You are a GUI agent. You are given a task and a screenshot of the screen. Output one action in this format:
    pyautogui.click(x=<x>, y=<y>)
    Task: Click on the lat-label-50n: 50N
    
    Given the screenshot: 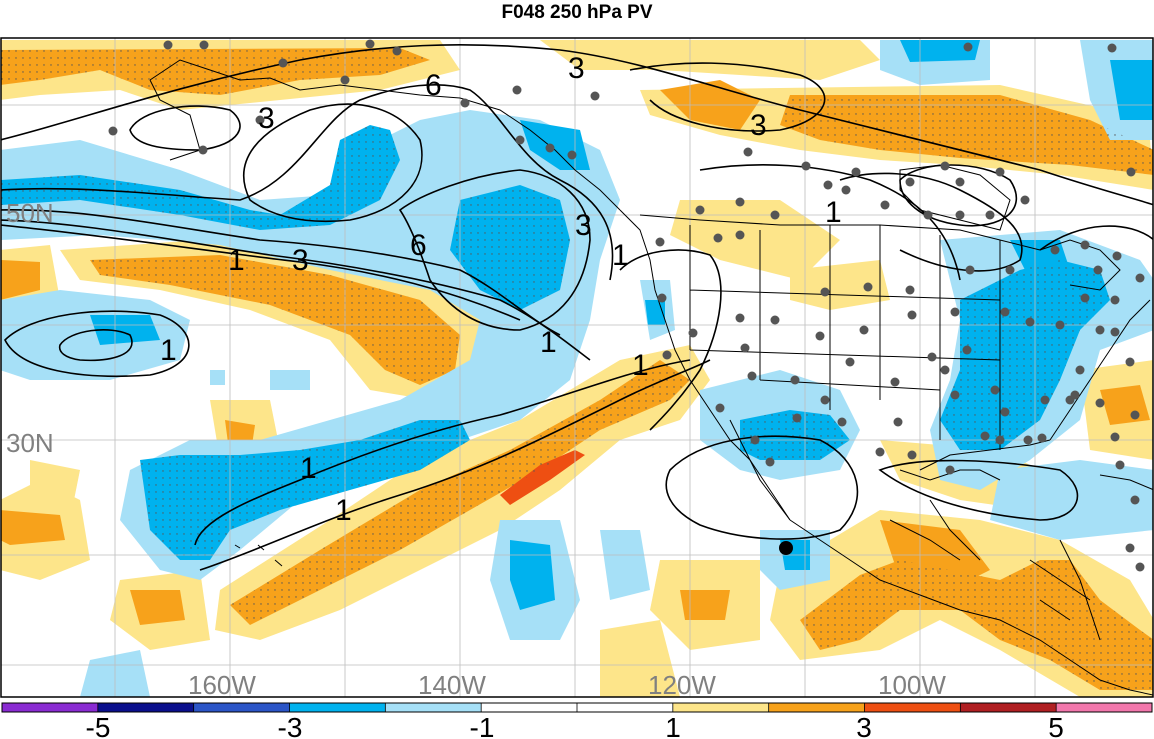 What is the action you would take?
    pyautogui.click(x=30, y=213)
    